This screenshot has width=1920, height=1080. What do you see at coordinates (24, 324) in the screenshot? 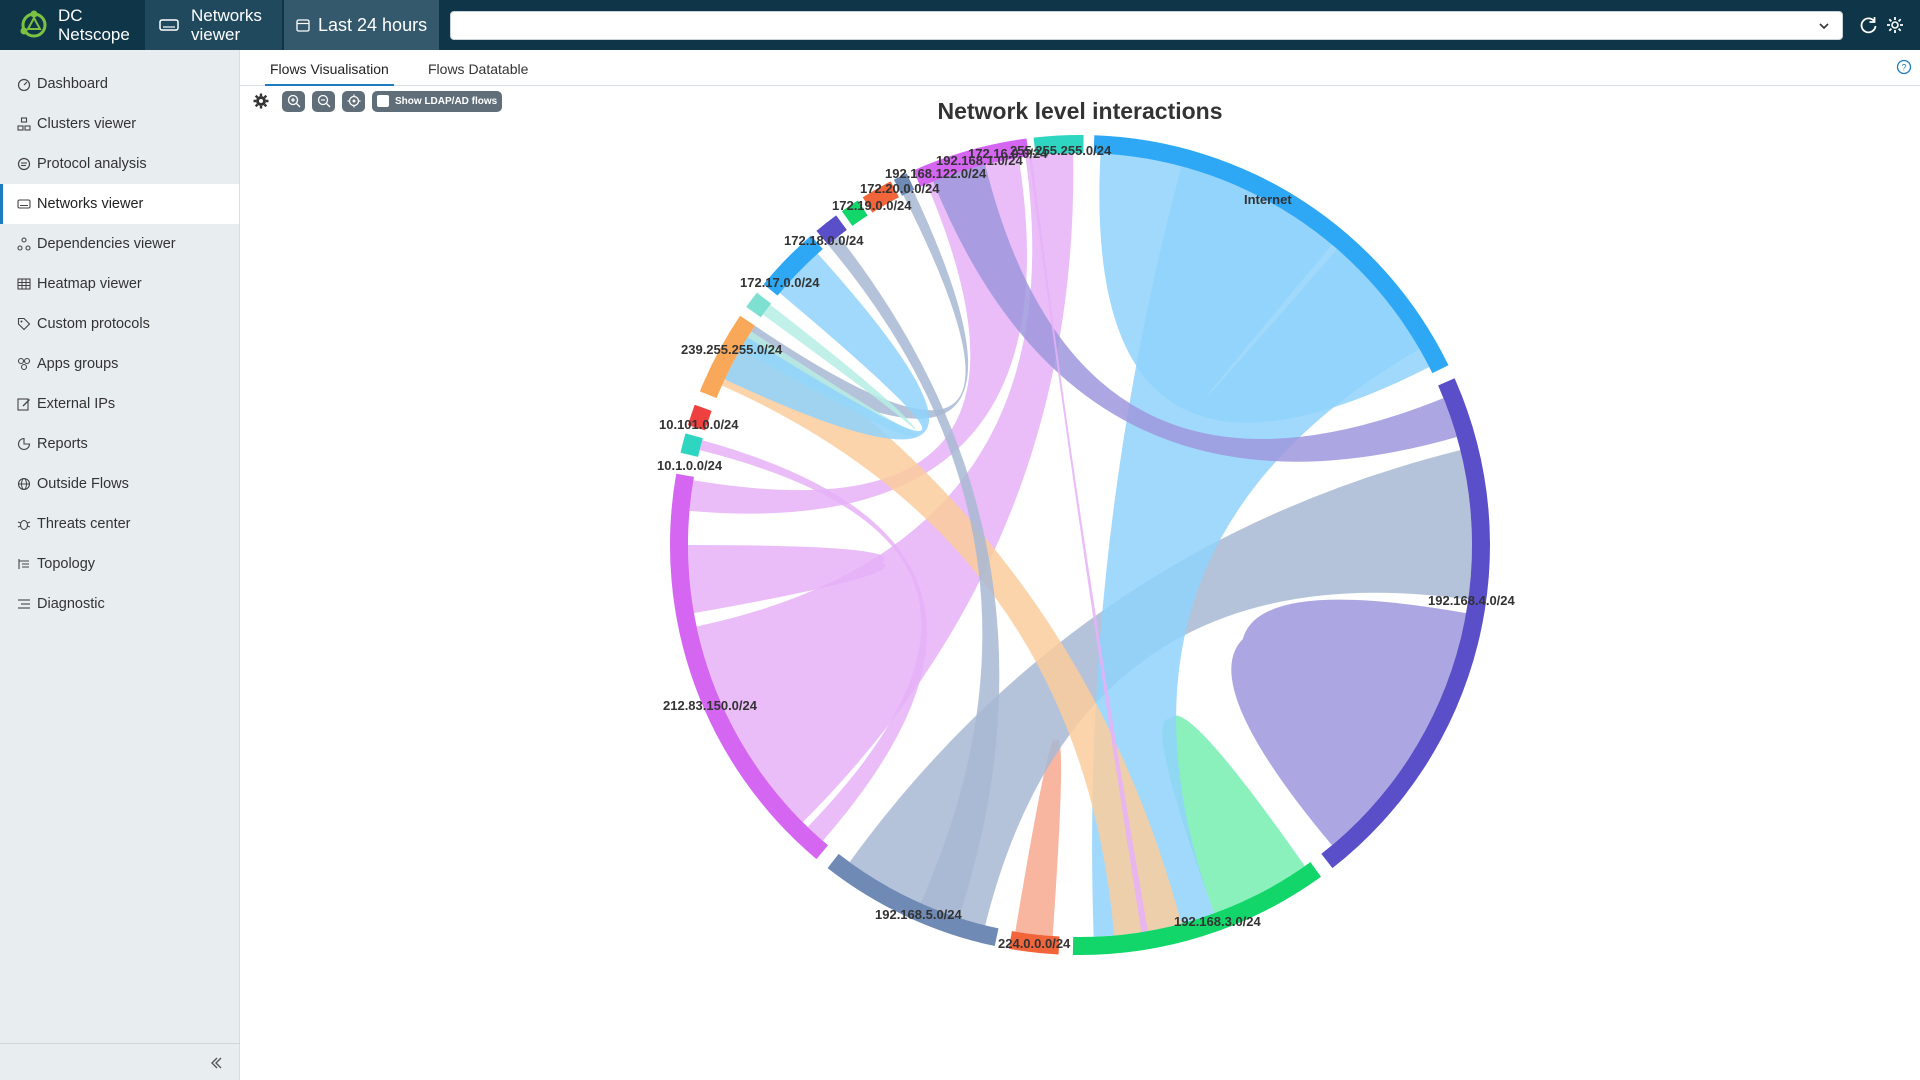
I see `tag-icon` at bounding box center [24, 324].